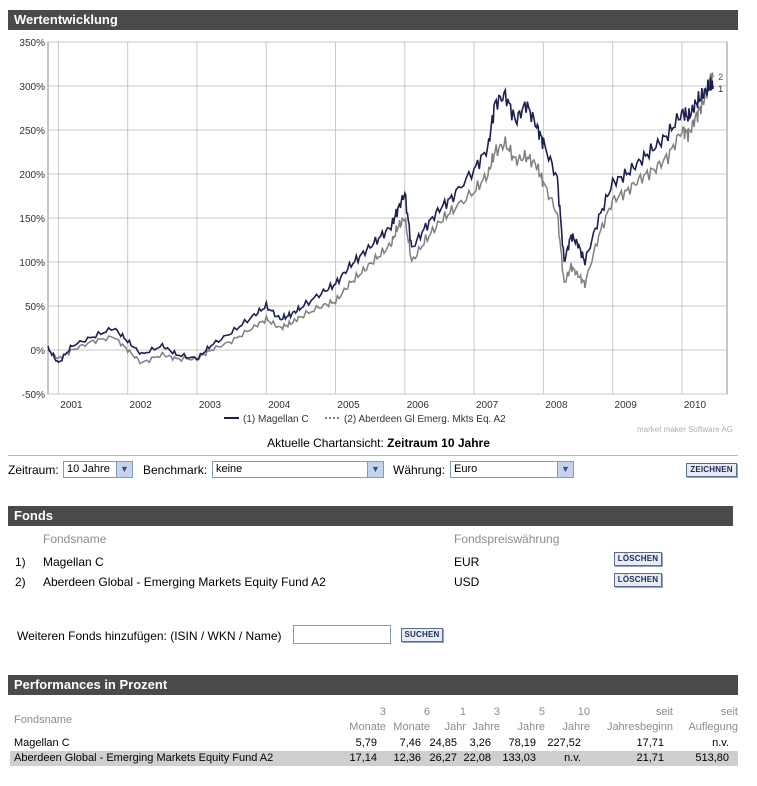 Image resolution: width=757 pixels, height=786 pixels. What do you see at coordinates (713, 727) in the screenshot?
I see `perf-col-bottom: Auflegung` at bounding box center [713, 727].